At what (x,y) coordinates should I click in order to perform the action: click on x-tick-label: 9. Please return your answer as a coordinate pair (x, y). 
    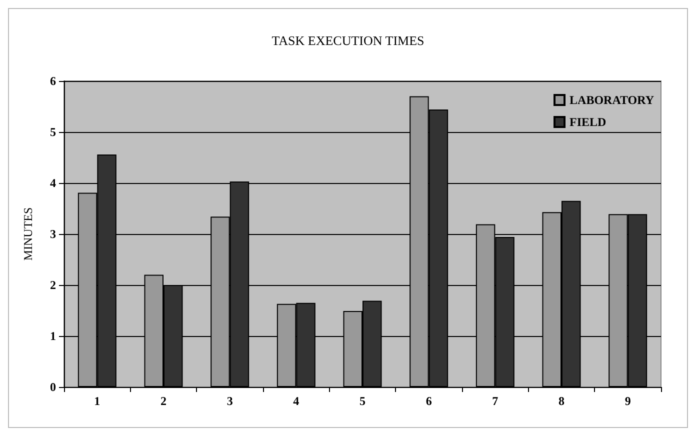
    Looking at the image, I should click on (627, 401).